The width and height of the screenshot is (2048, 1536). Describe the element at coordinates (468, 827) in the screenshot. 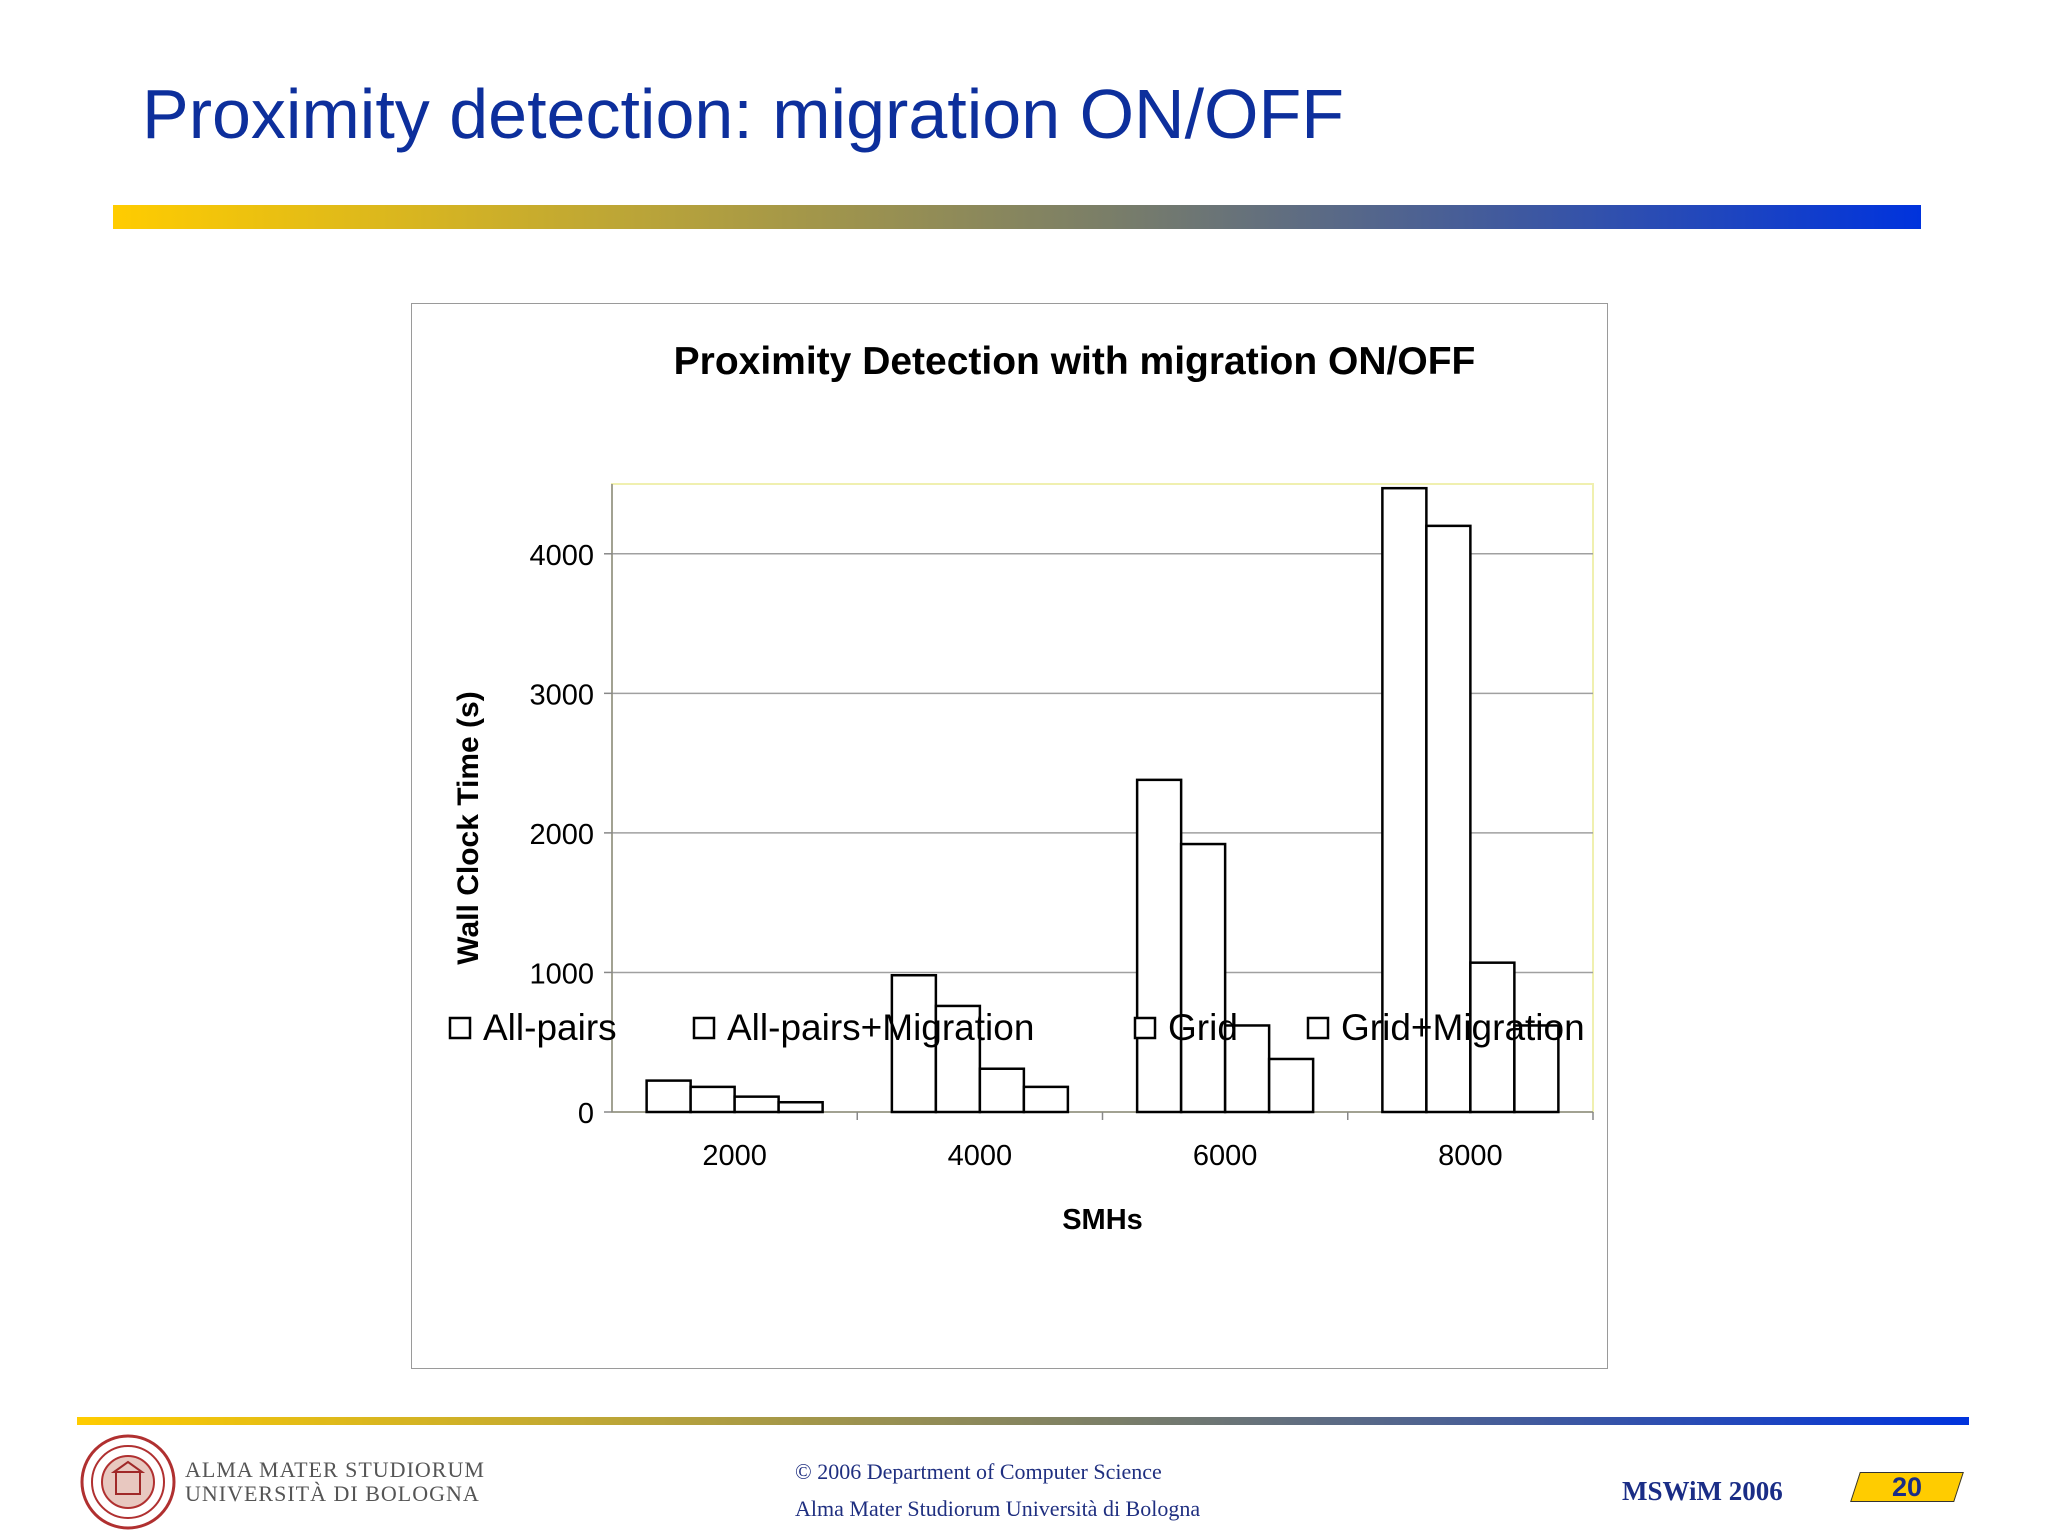

I see `y-axis-label: Wall Clock Time (s)` at that location.